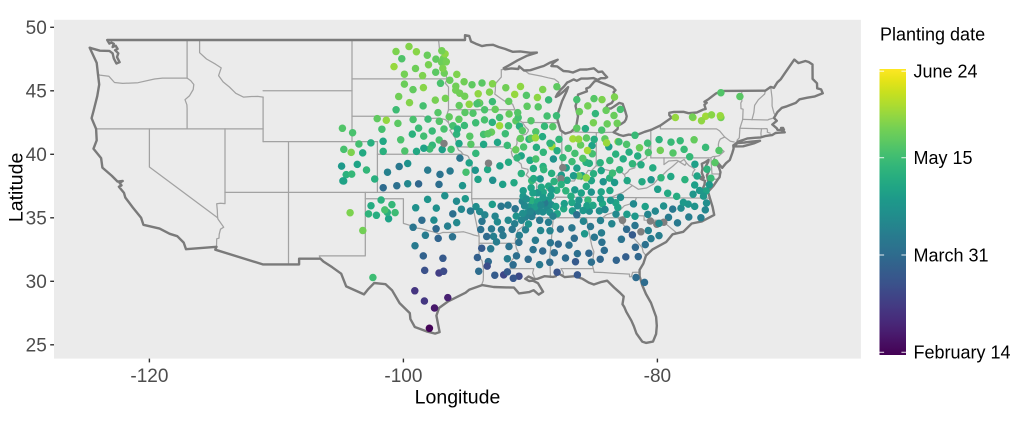 This screenshot has width=1024, height=427. What do you see at coordinates (36, 345) in the screenshot?
I see `svg-text: 25` at bounding box center [36, 345].